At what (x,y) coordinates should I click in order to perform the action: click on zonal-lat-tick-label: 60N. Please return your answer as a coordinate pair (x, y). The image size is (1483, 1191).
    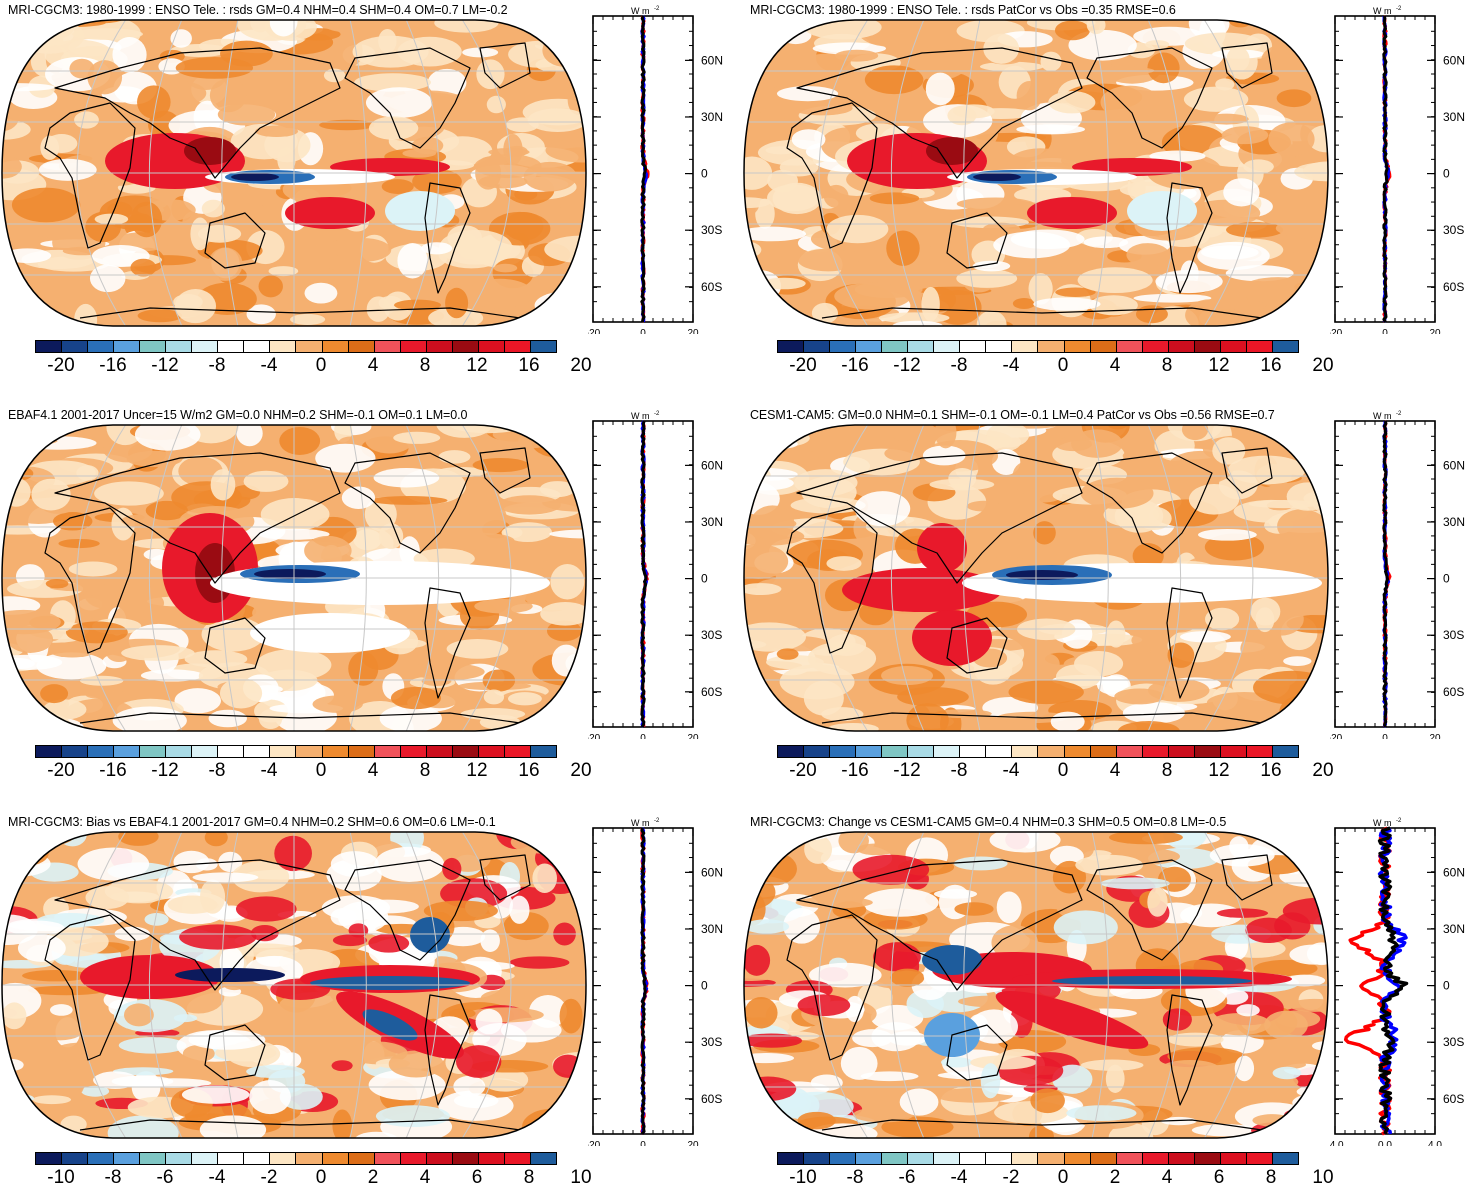
    Looking at the image, I should click on (712, 872).